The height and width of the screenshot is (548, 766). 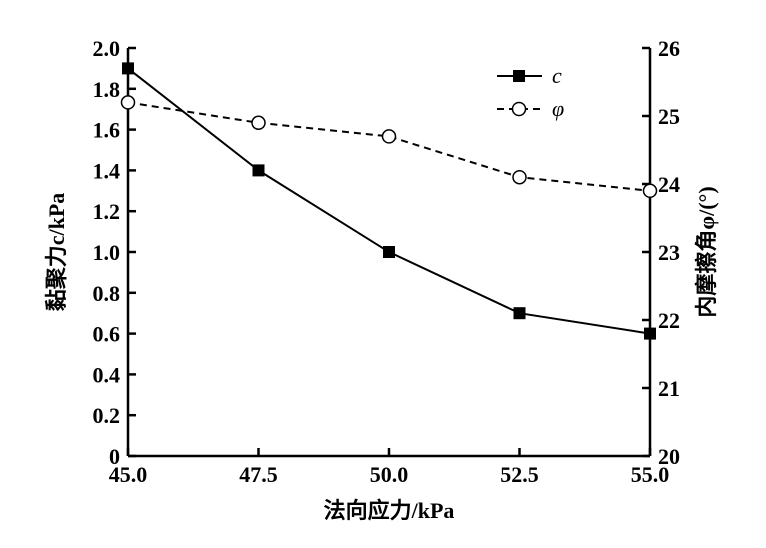 I want to click on y-axis-label: 黏聚力c/kPa, so click(x=56, y=252).